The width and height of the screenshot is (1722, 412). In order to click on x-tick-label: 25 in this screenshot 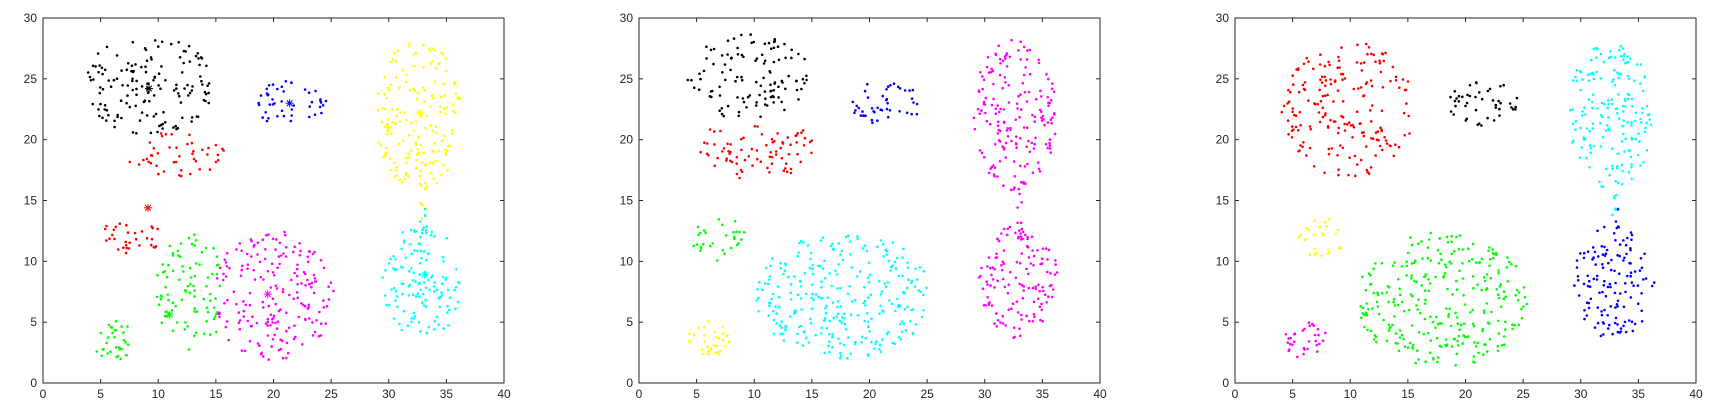, I will do `click(331, 394)`.